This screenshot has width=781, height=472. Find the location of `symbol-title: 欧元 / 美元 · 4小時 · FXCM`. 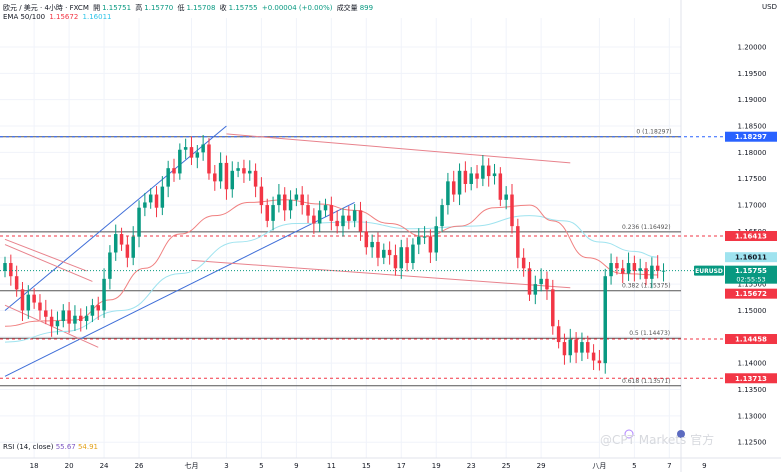

symbol-title: 欧元 / 美元 · 4小時 · FXCM is located at coordinates (46, 8).